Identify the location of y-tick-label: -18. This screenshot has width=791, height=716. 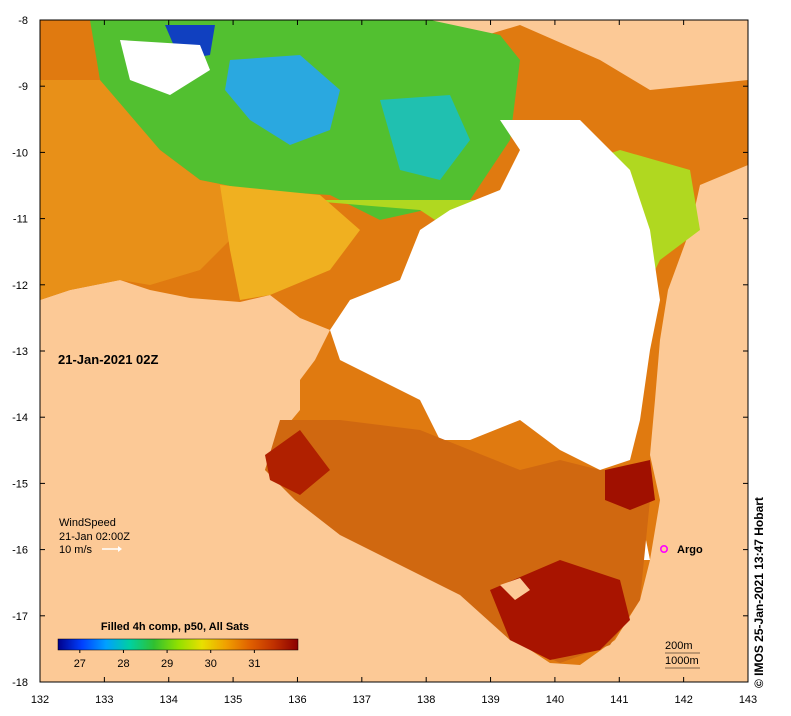
(20, 683).